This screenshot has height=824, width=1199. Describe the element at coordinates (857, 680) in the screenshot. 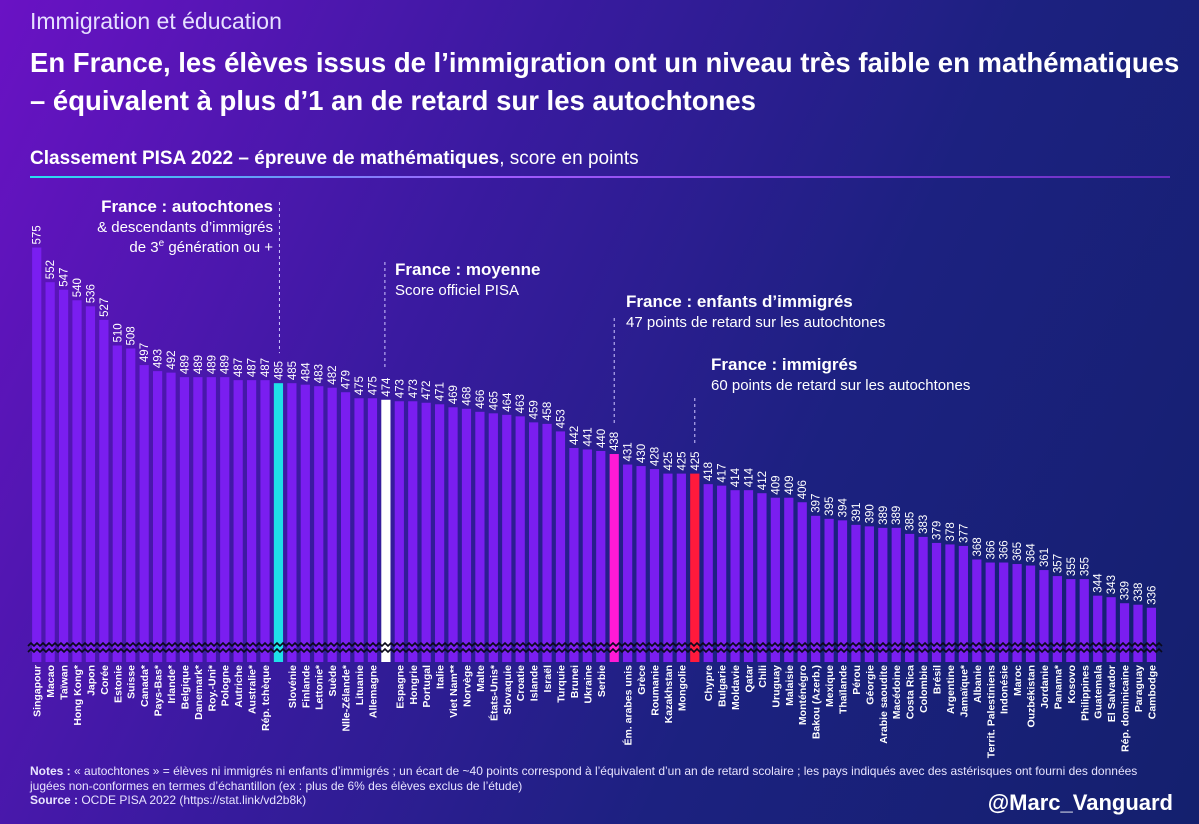

I see `category-label-62: Pérou` at that location.